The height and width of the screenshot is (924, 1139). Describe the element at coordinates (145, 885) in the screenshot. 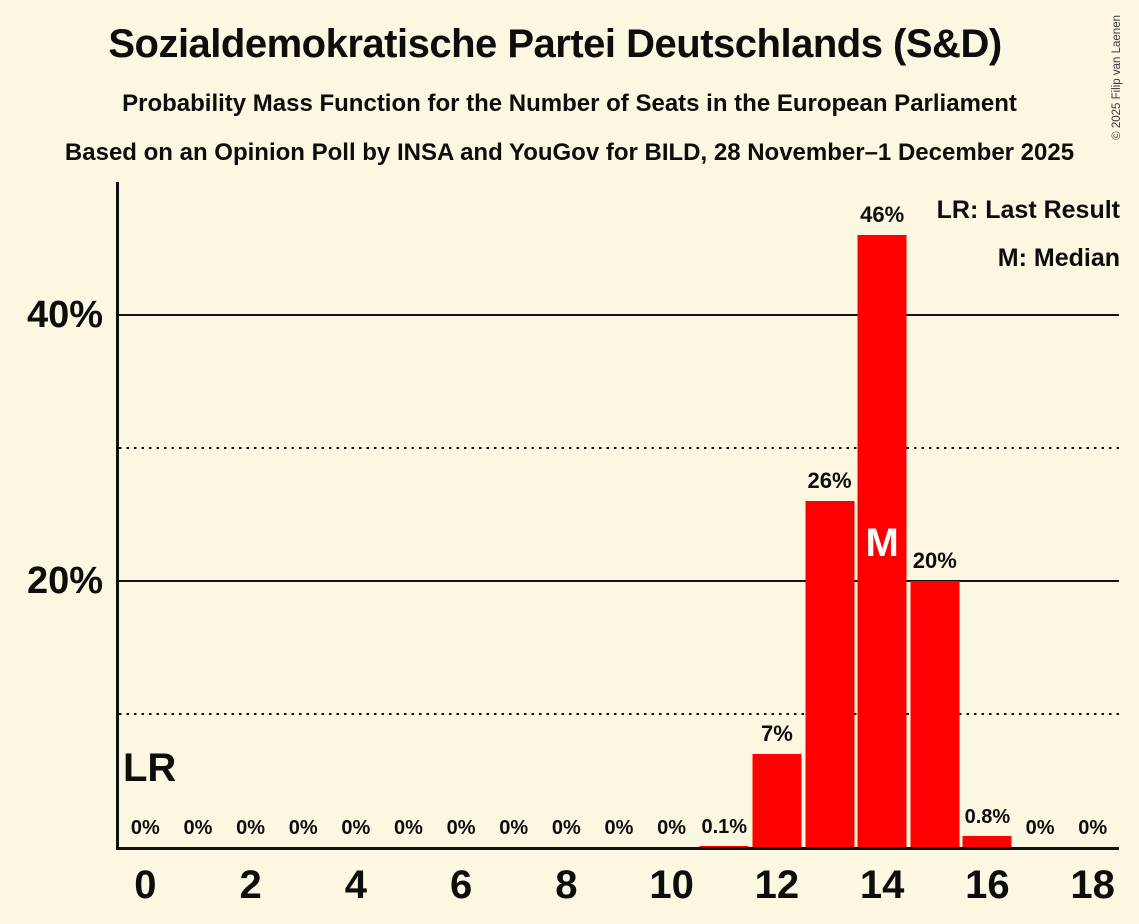

I see `x-tick-label-0: 0` at that location.